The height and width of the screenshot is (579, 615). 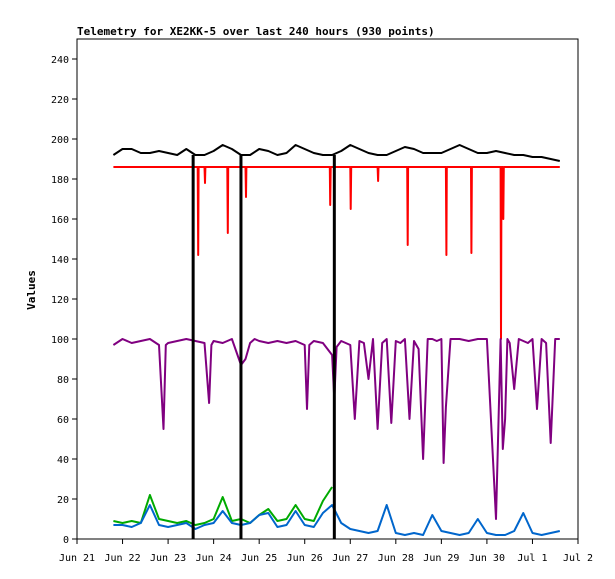 What do you see at coordinates (60, 100) in the screenshot?
I see `y-tick-label: 220` at bounding box center [60, 100].